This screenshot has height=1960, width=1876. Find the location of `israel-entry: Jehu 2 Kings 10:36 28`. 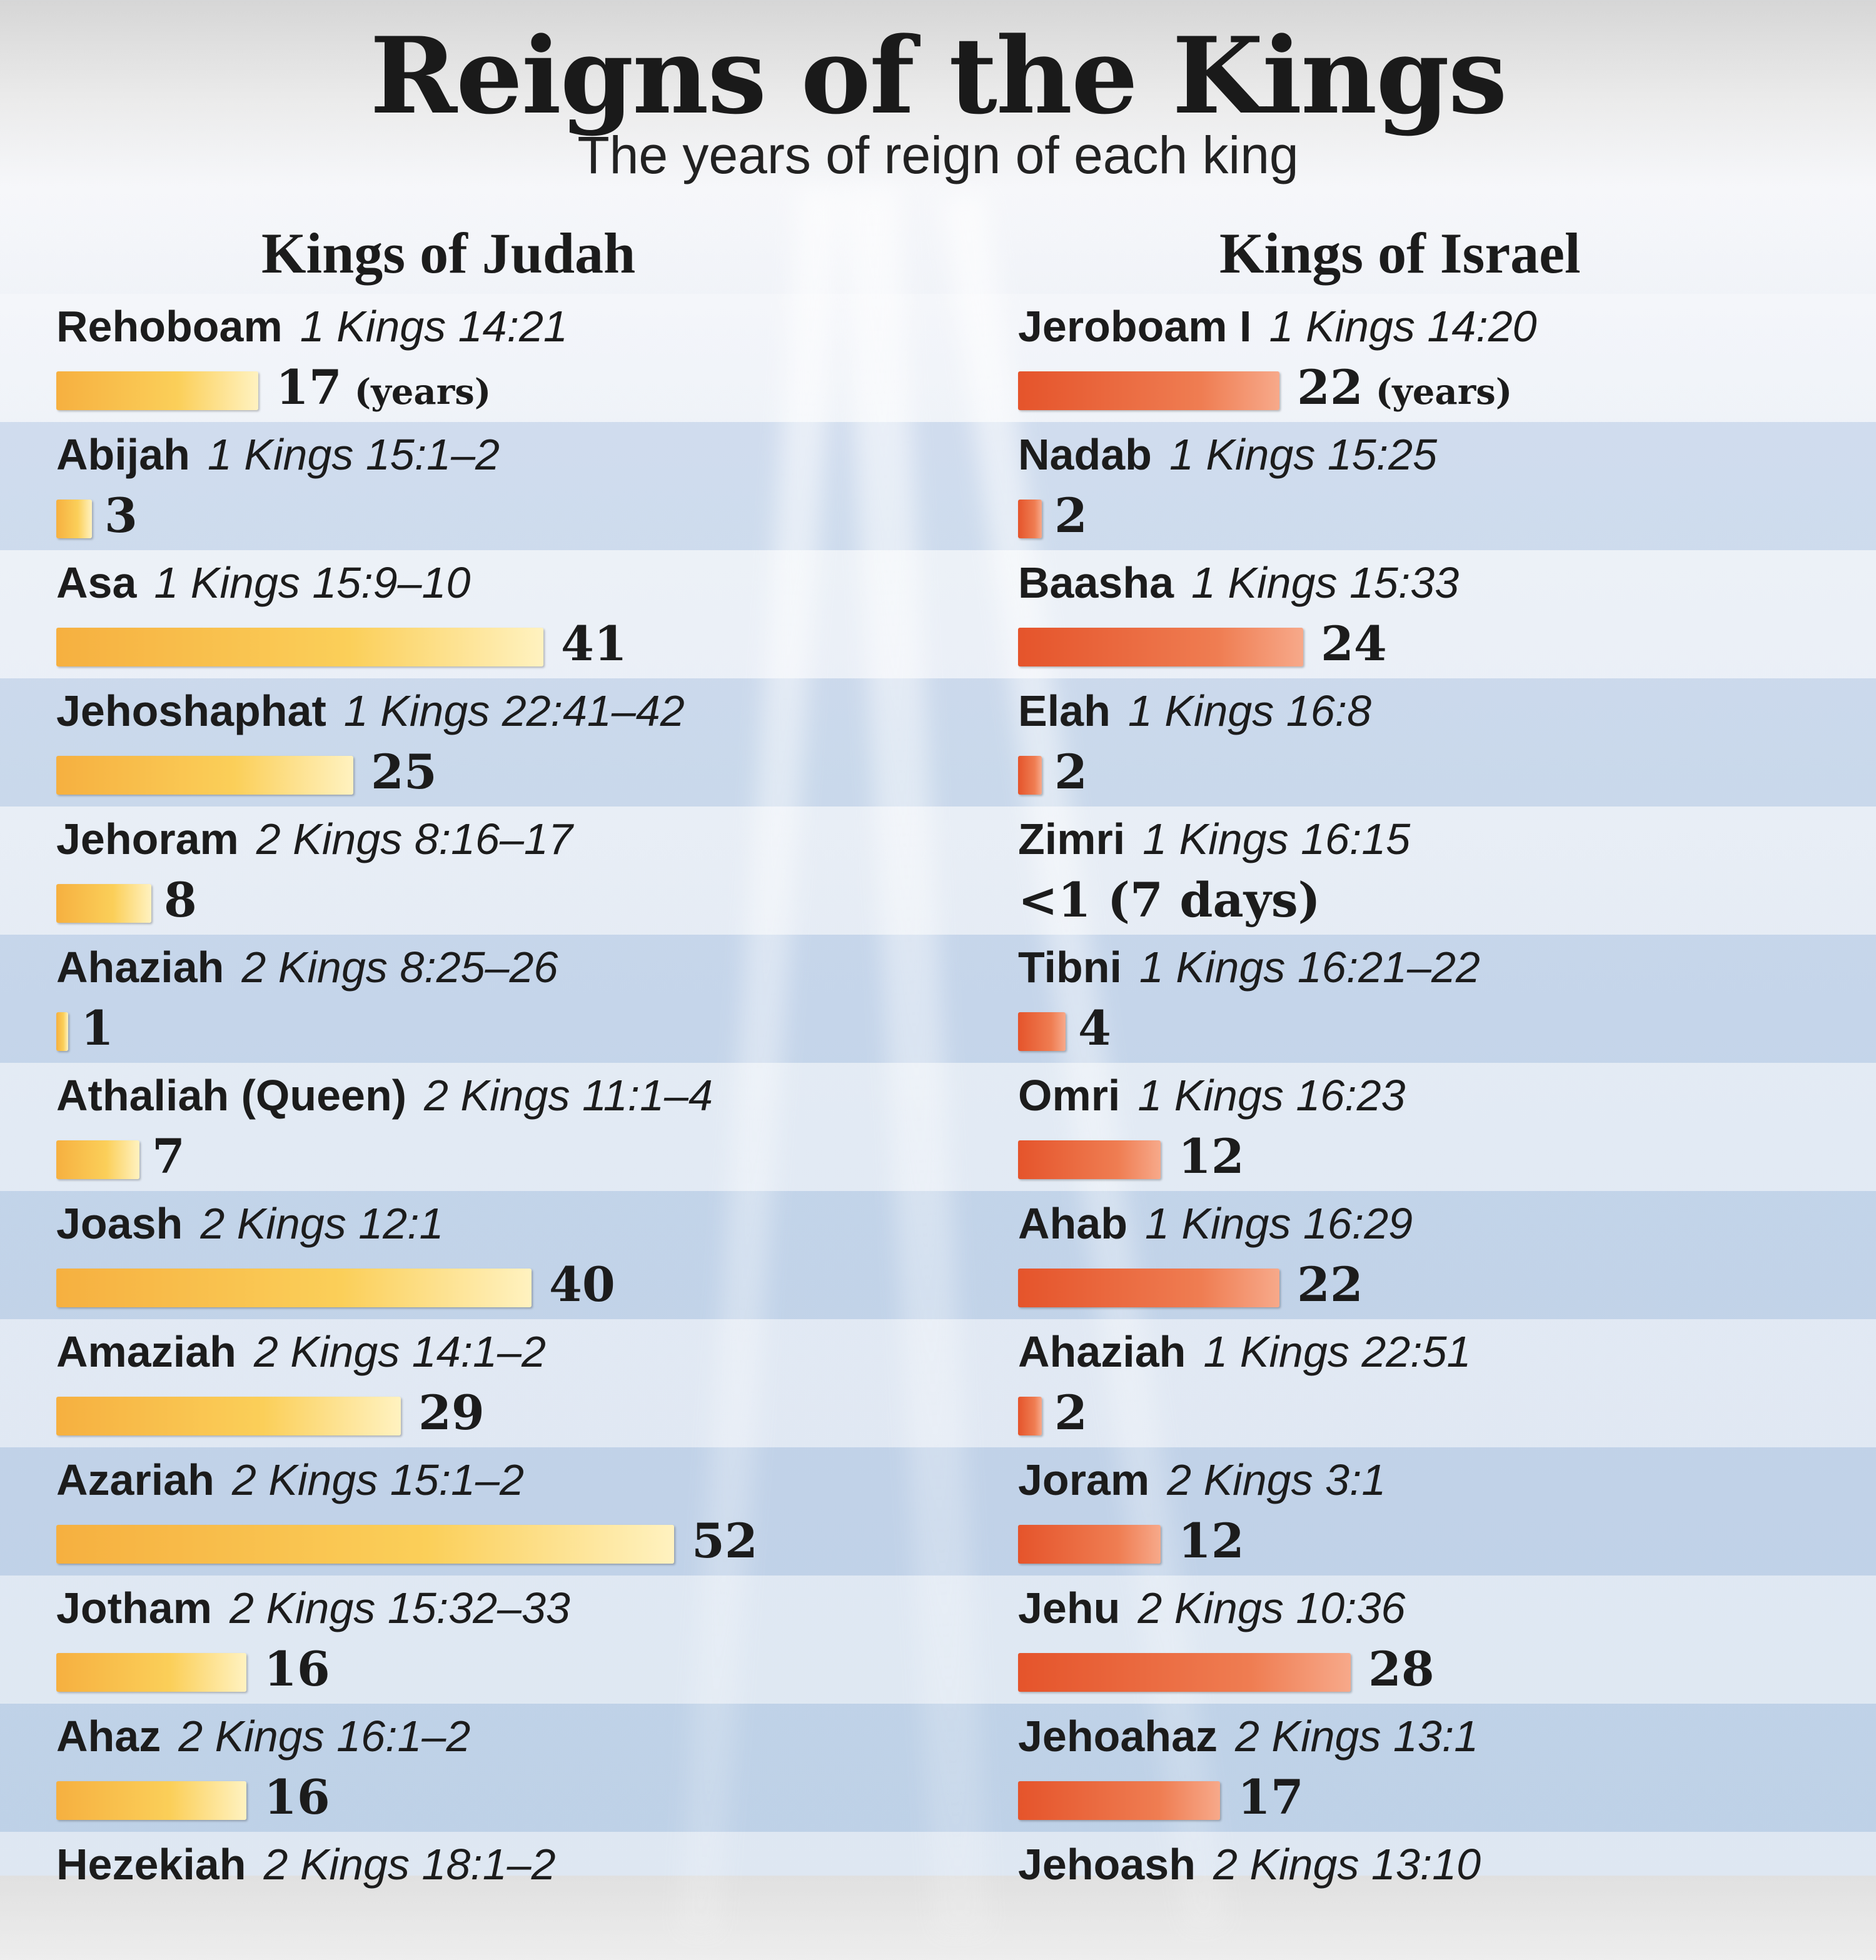

israel-entry: Jehu 2 Kings 10:36 28 is located at coordinates (1226, 1640).